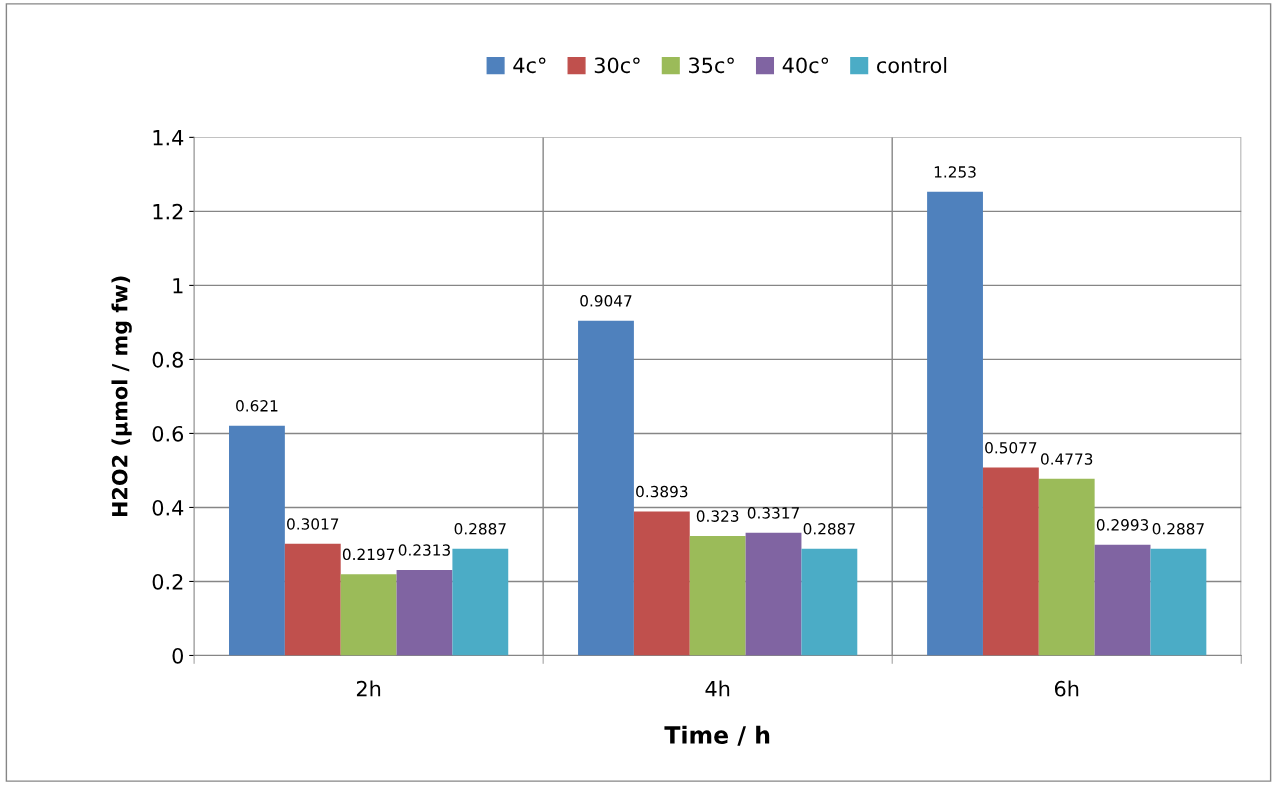 This screenshot has width=1277, height=785. Describe the element at coordinates (711, 65) in the screenshot. I see `legend-label: 35c°` at that location.